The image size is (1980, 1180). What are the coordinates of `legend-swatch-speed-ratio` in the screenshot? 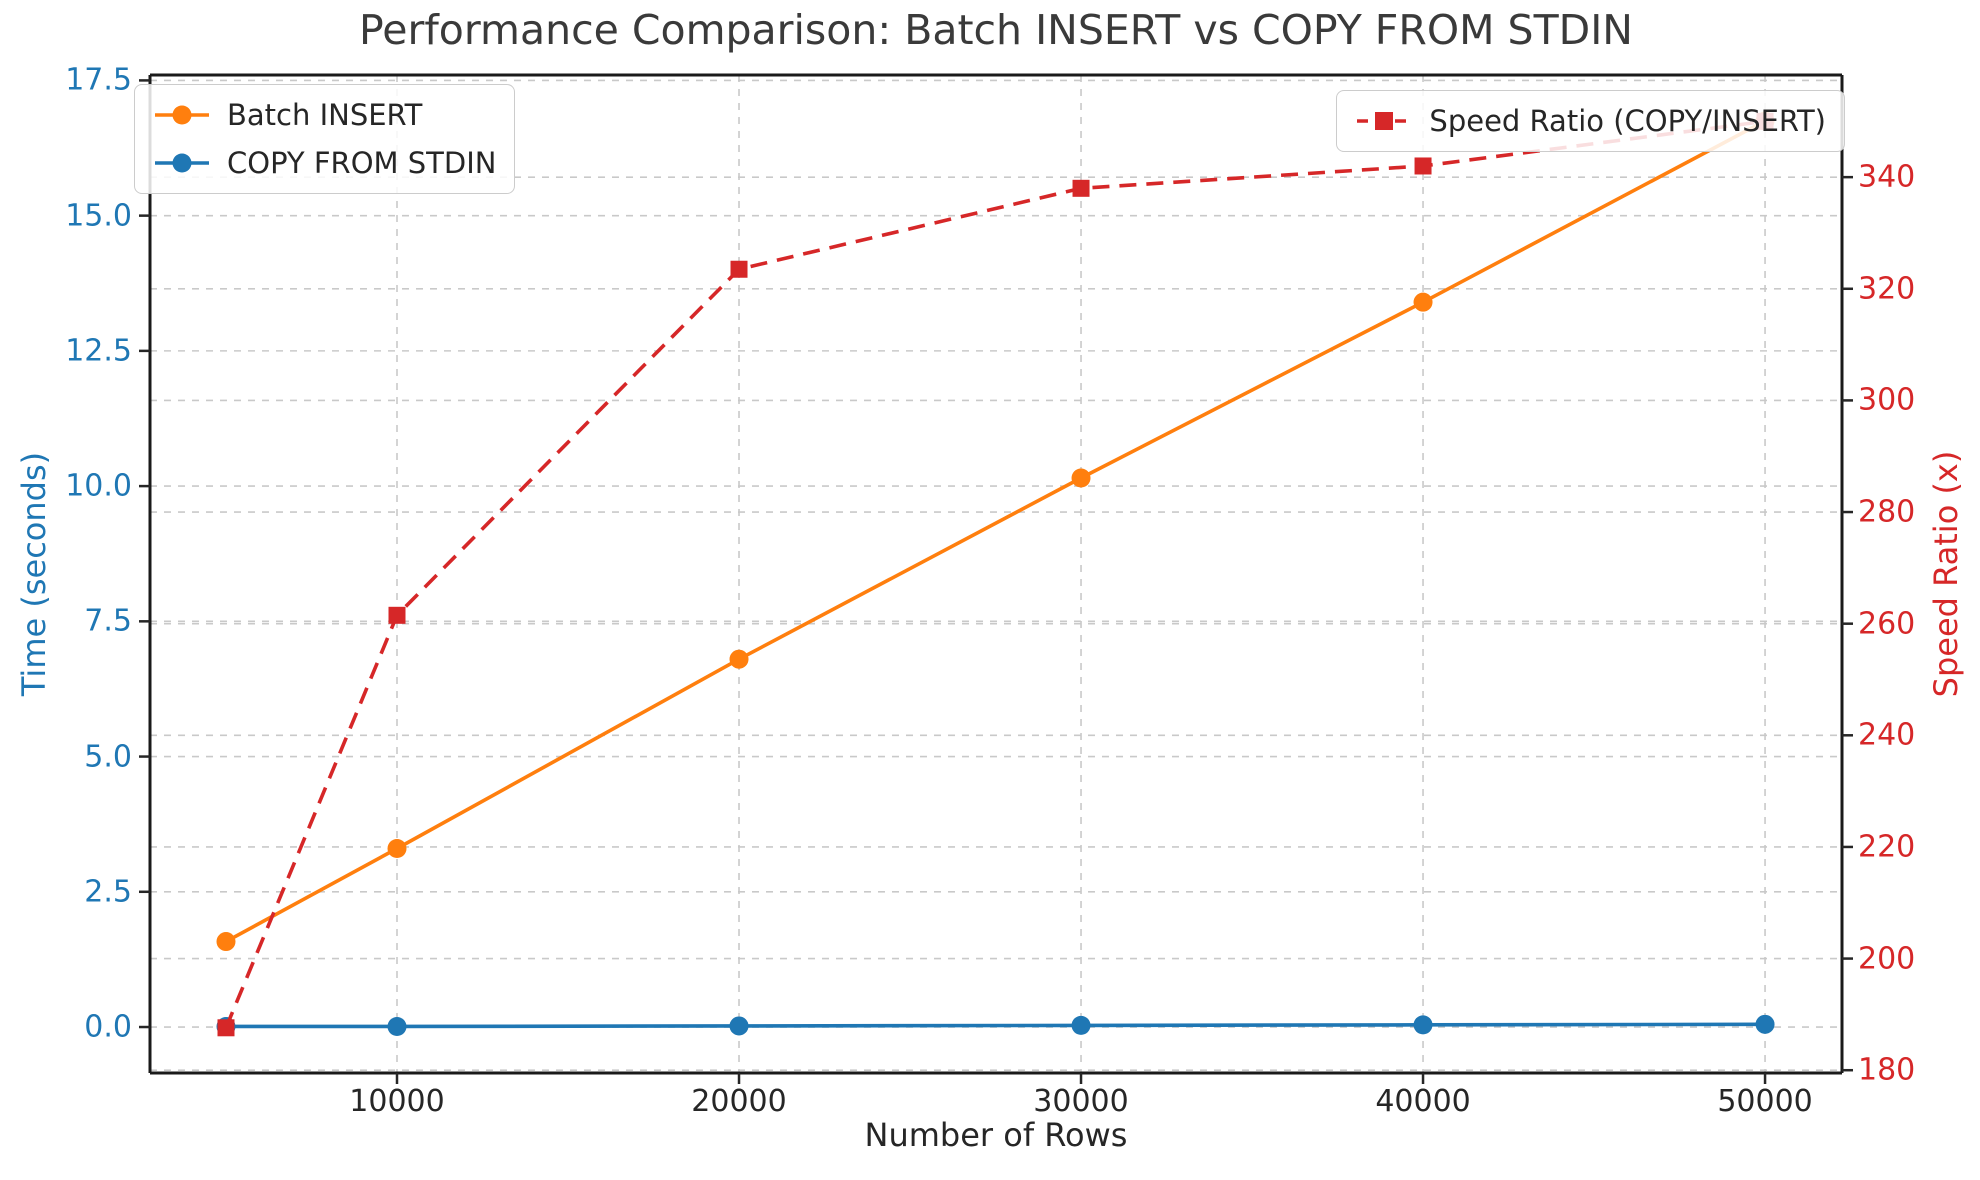 It's located at (1384, 121).